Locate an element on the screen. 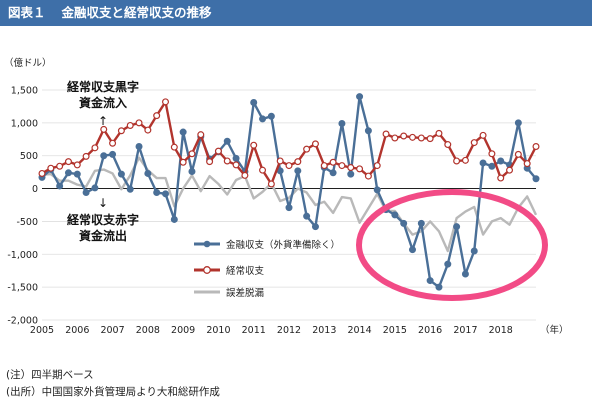  x-tick-label: 2010 is located at coordinates (218, 330).